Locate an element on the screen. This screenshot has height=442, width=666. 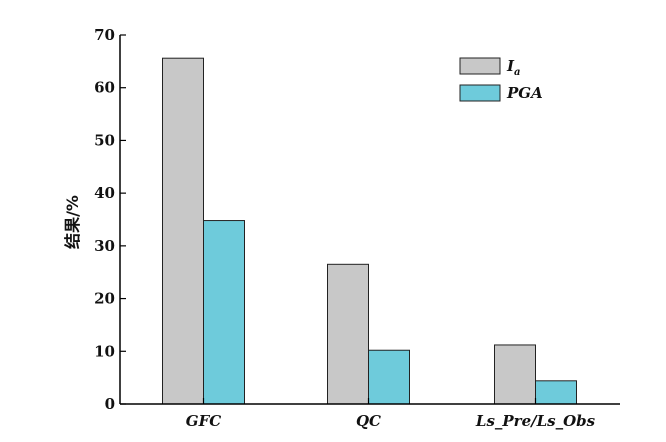
y-tick-label-50: 50 is located at coordinates (104, 140).